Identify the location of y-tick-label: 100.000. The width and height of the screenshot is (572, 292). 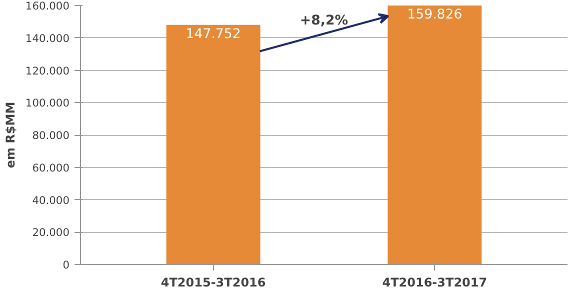
(47, 103).